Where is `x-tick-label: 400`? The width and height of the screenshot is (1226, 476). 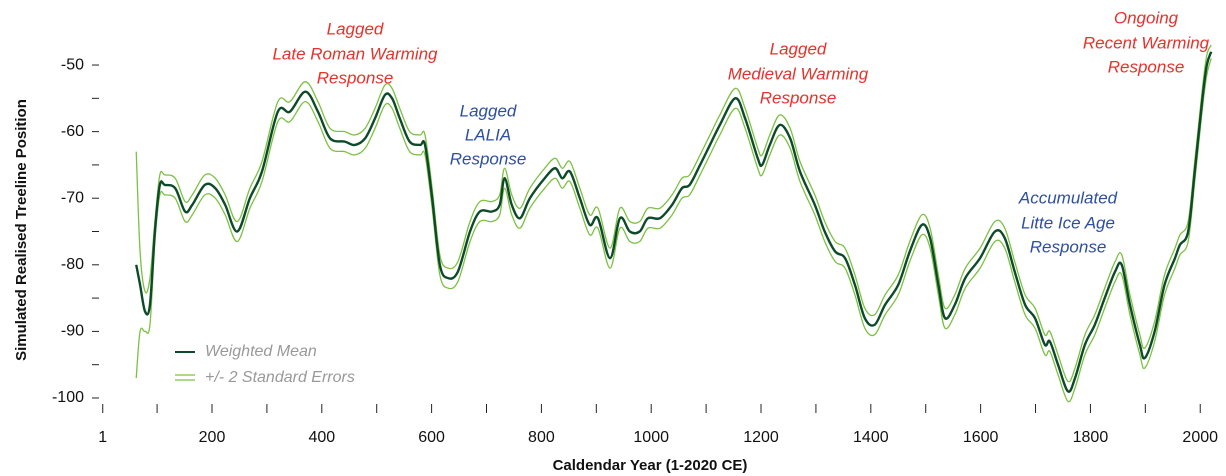 x-tick-label: 400 is located at coordinates (321, 437).